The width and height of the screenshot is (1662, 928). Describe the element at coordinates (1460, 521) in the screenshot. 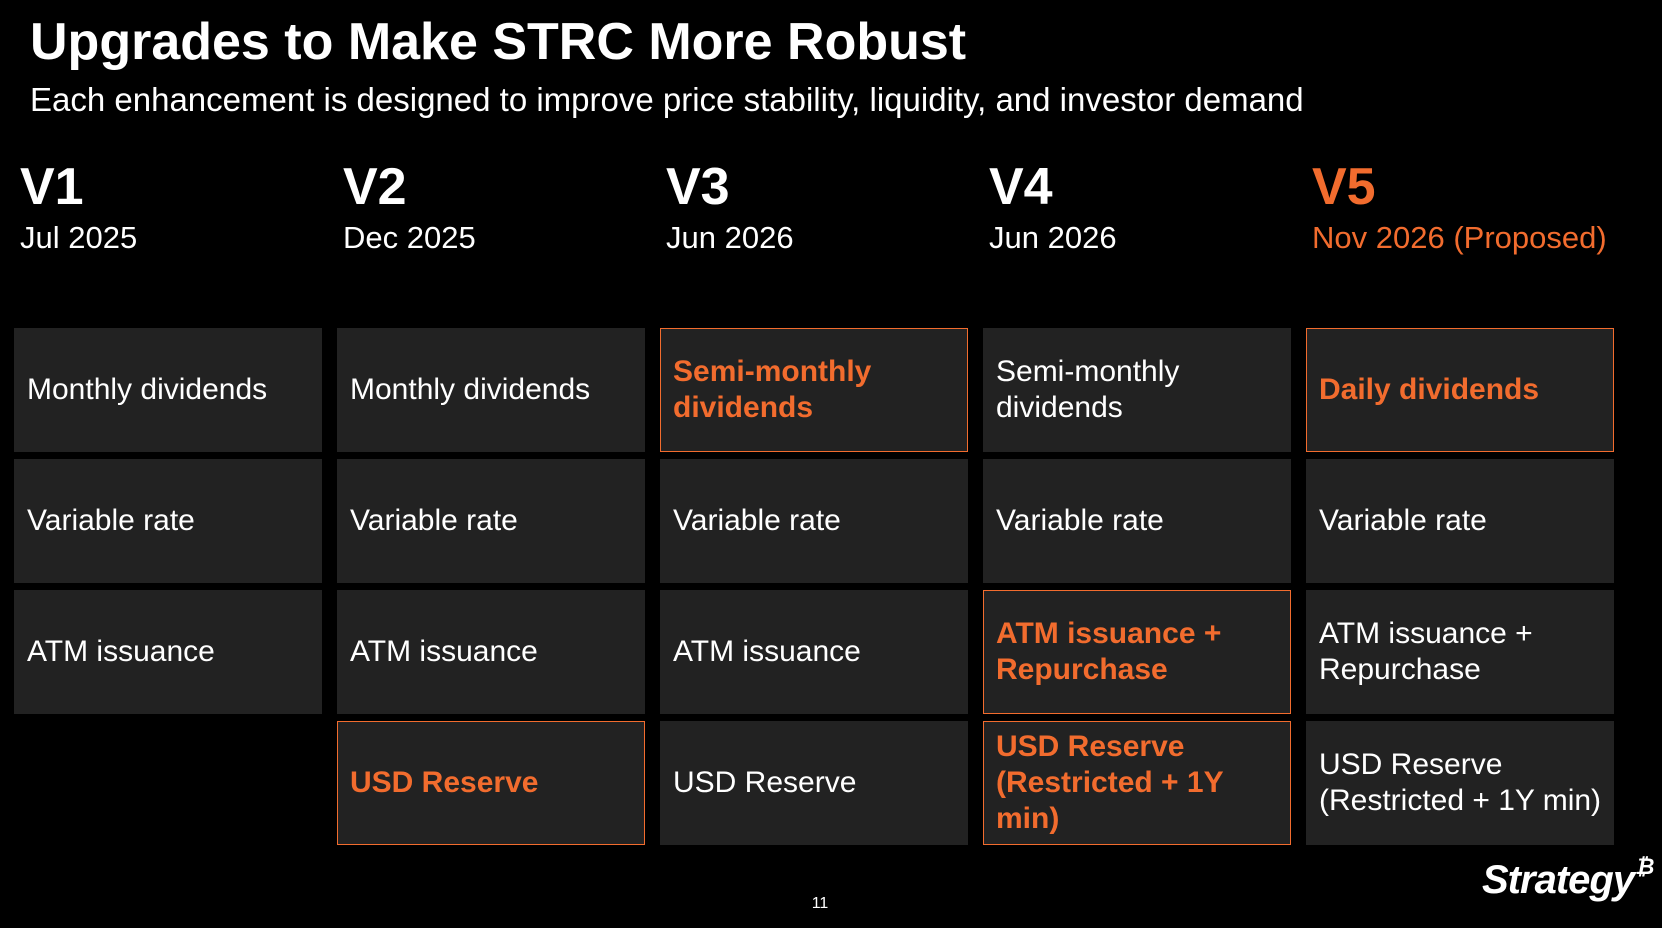

I see `feature-cell-v5-rate: Variable rate` at that location.